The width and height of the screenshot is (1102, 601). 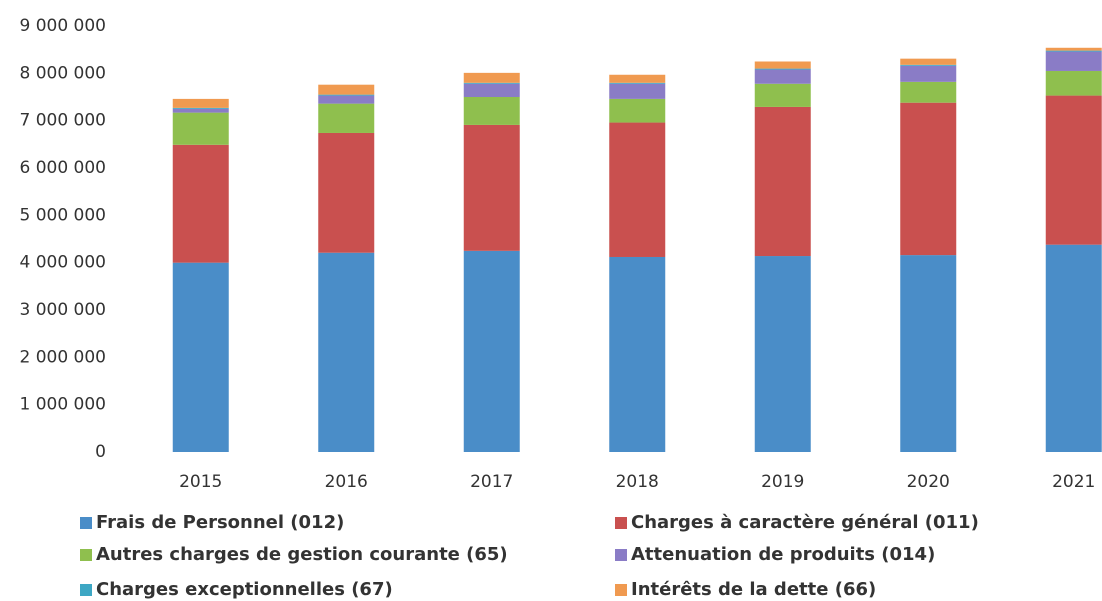 What do you see at coordinates (928, 482) in the screenshot?
I see `x-tick-label: 2020` at bounding box center [928, 482].